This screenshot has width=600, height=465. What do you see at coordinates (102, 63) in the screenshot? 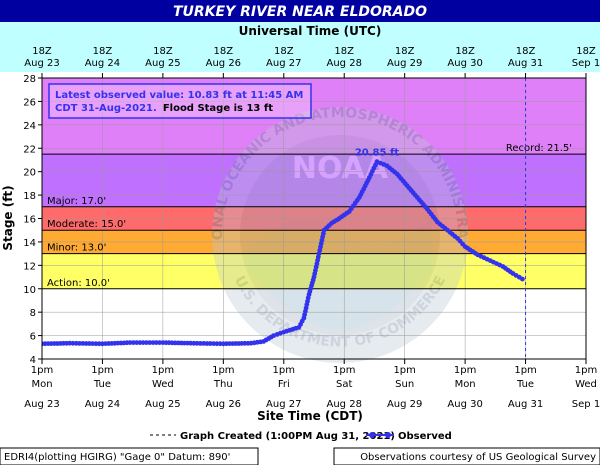
I see `top-tick-date: Aug 24` at bounding box center [102, 63].